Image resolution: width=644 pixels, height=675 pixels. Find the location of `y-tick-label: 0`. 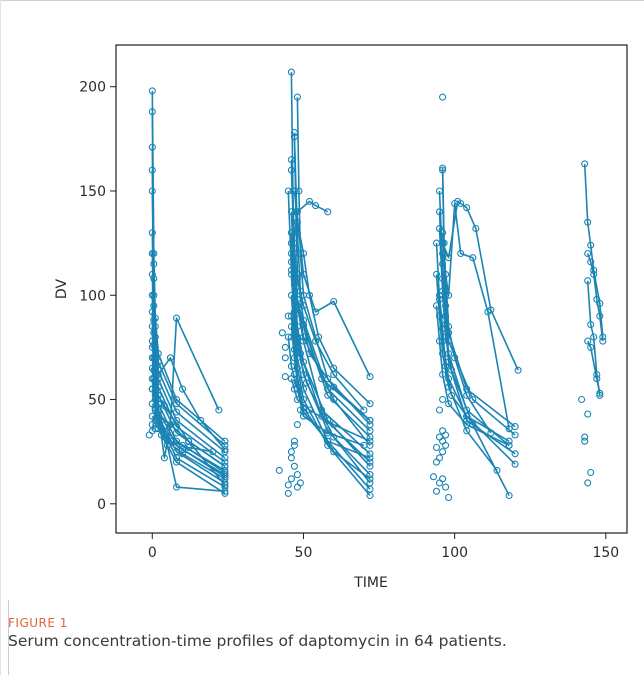

y-tick-label: 0 is located at coordinates (101, 505).